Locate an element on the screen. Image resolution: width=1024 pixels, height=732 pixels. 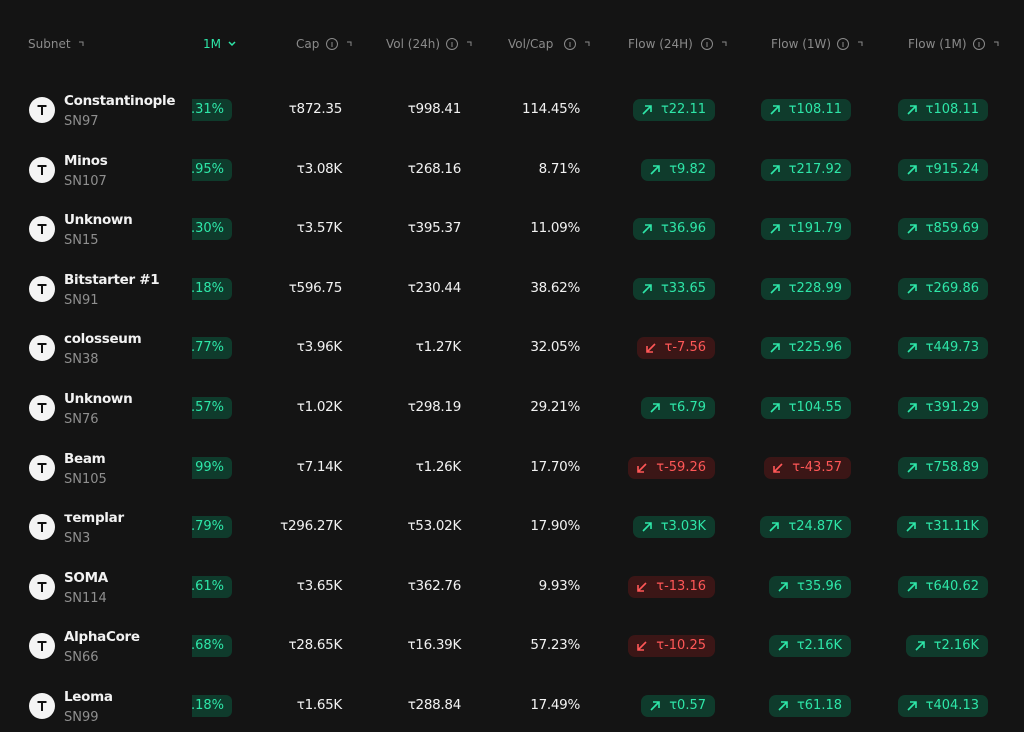
flow-pill: τ269.86 is located at coordinates (942, 288).